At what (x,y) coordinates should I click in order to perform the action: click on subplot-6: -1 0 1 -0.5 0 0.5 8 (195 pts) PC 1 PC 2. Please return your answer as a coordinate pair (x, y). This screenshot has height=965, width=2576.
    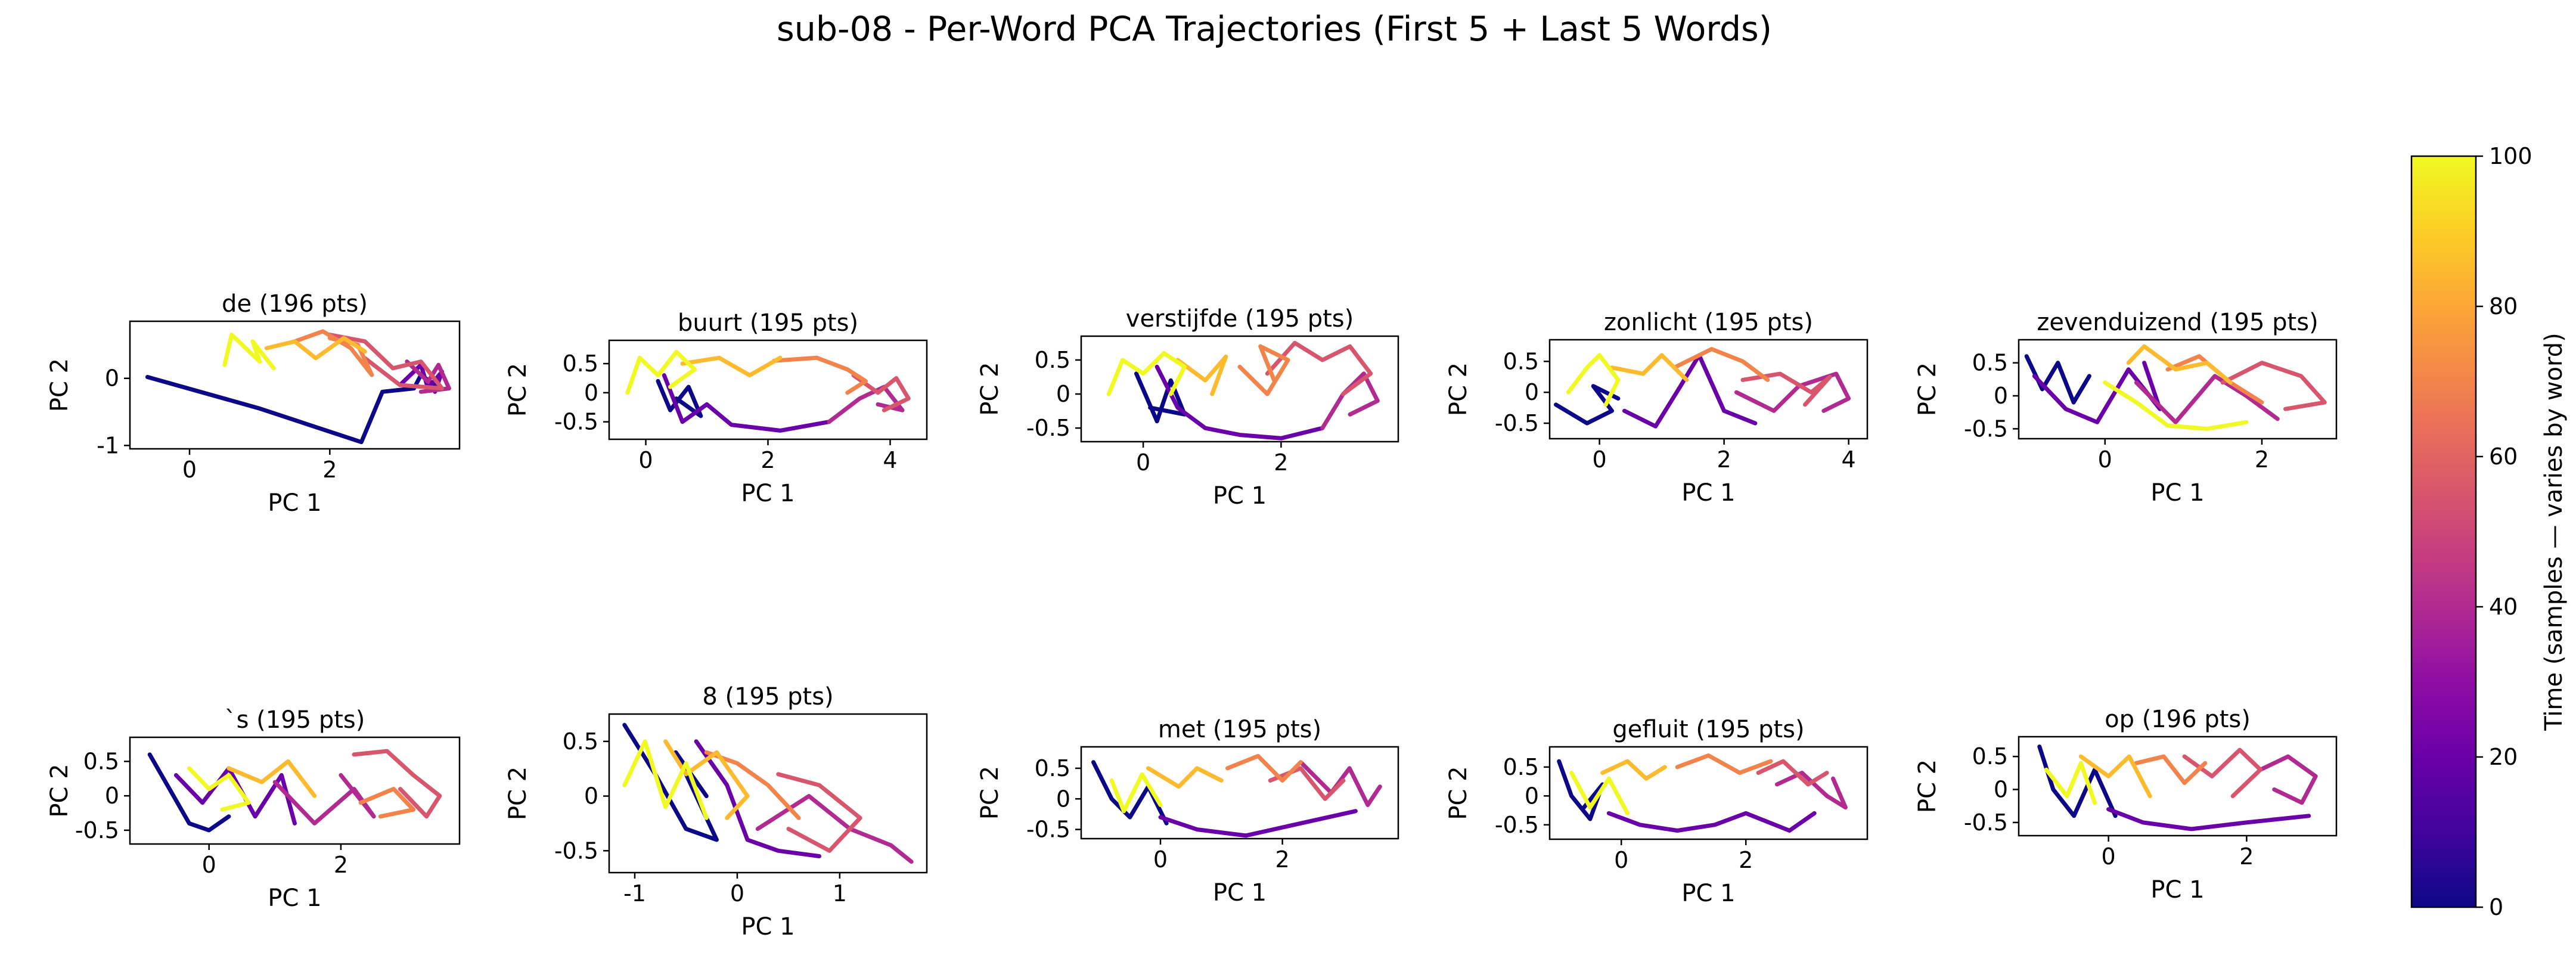
    Looking at the image, I should click on (716, 812).